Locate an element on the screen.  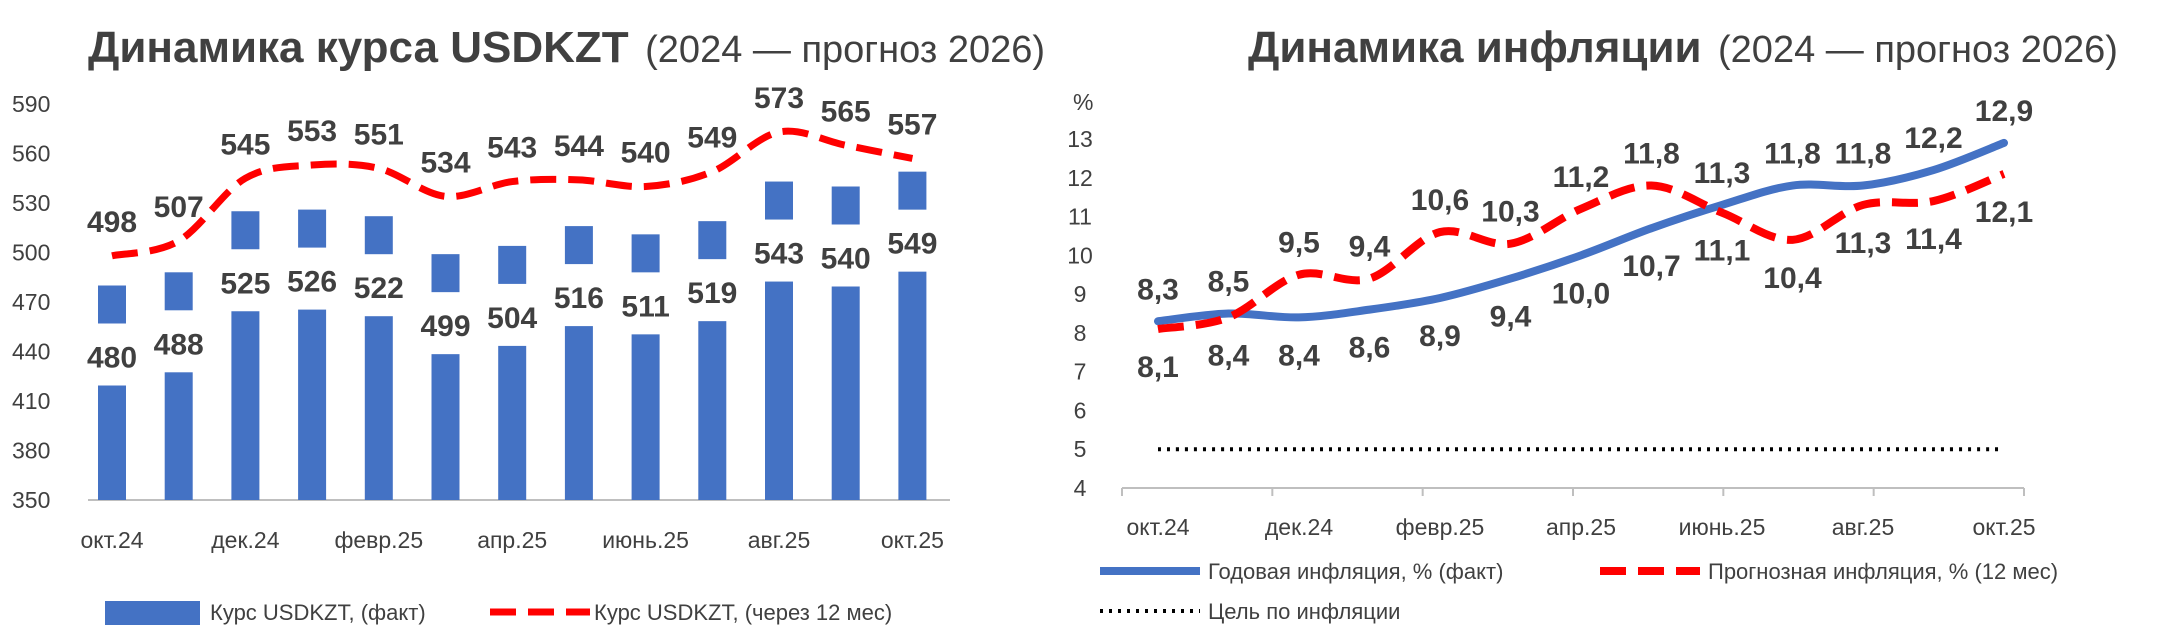
actual-value-label: 11,3 is located at coordinates (1722, 173).